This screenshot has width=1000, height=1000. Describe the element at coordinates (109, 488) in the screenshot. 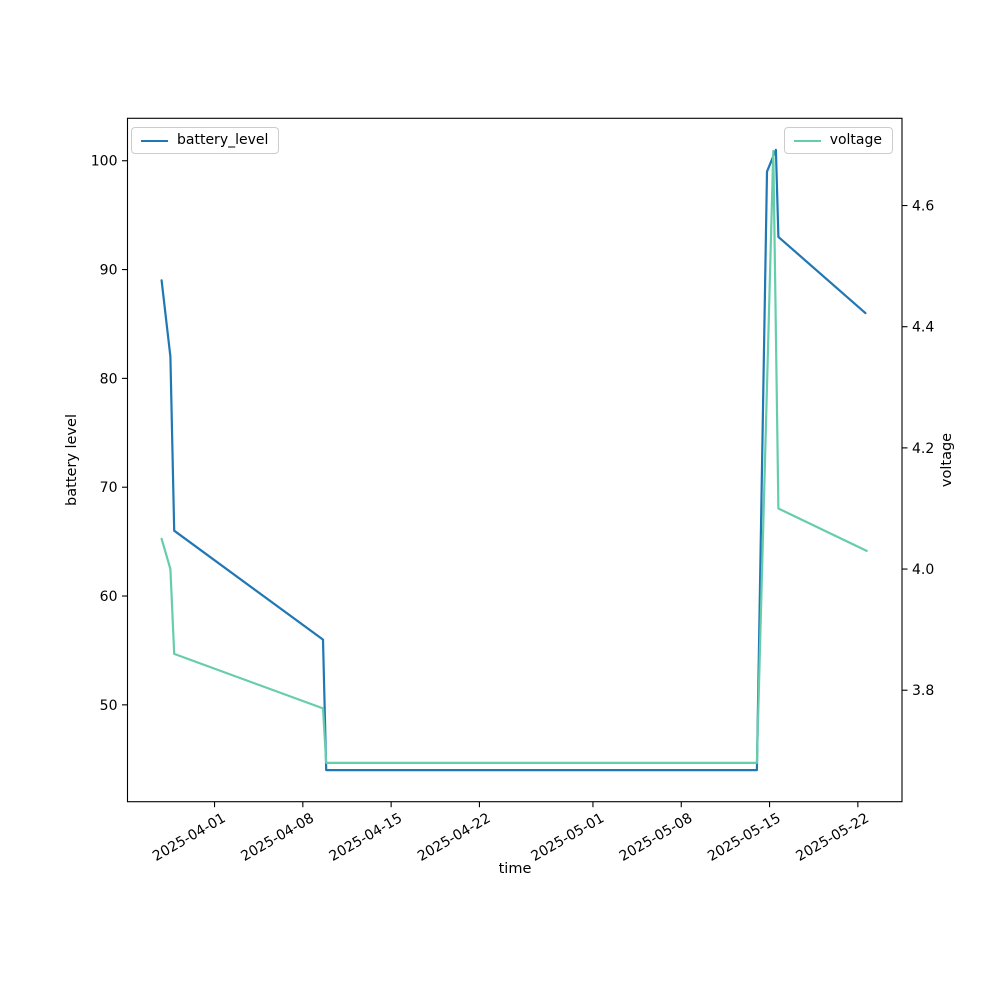

I see `y-left-tick-label: 70` at that location.